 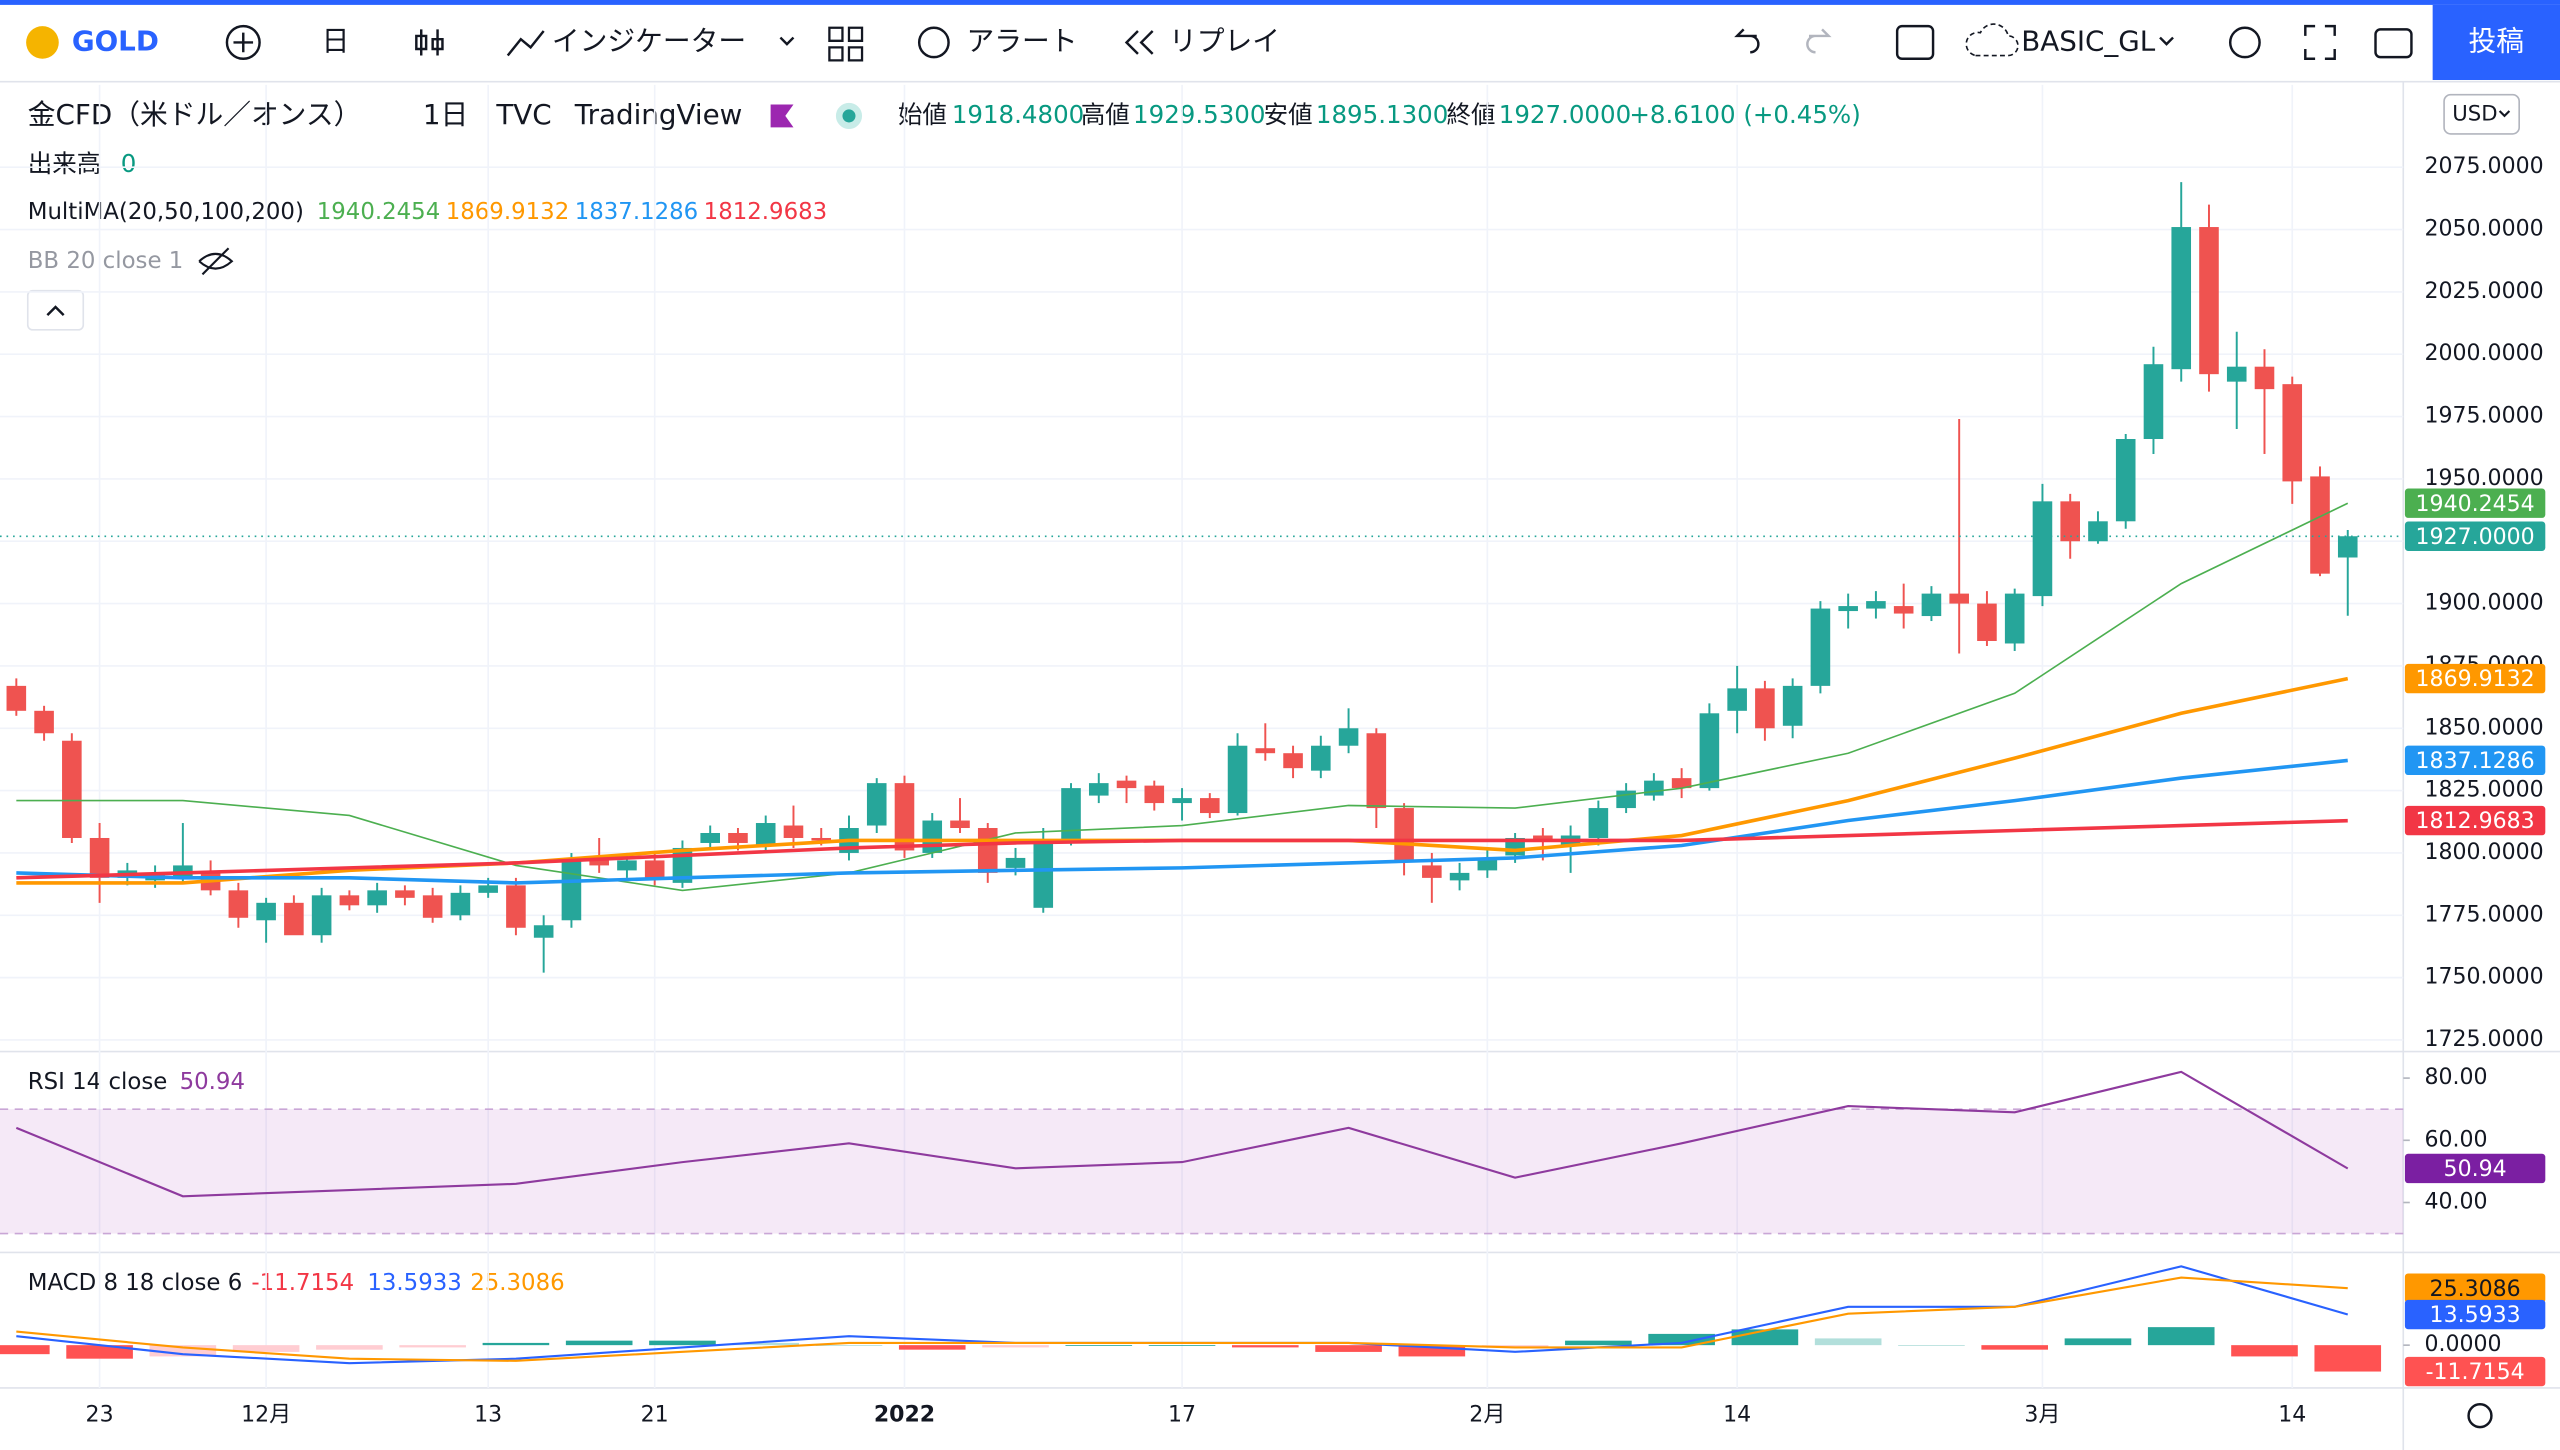 What do you see at coordinates (100, 1415) in the screenshot?
I see `x-tick-label: 23` at bounding box center [100, 1415].